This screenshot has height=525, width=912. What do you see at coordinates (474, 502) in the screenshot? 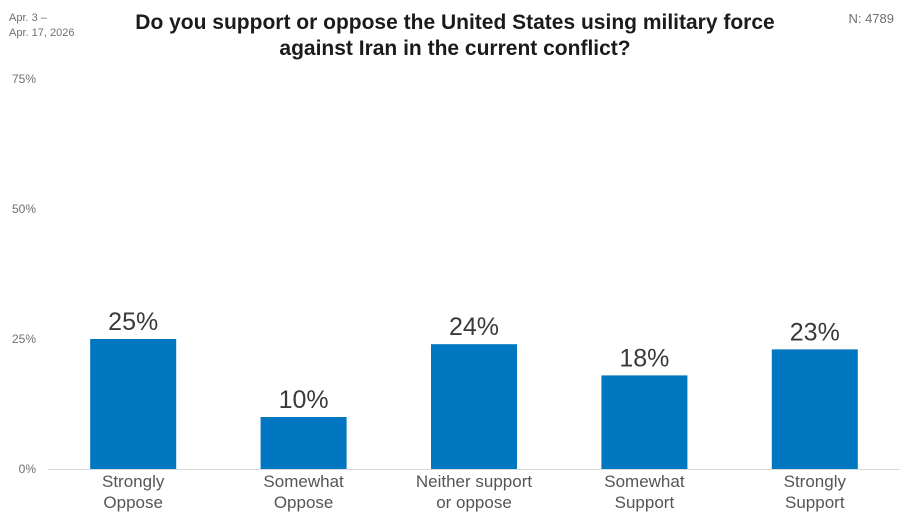
I see `x-tick-label: or oppose` at bounding box center [474, 502].